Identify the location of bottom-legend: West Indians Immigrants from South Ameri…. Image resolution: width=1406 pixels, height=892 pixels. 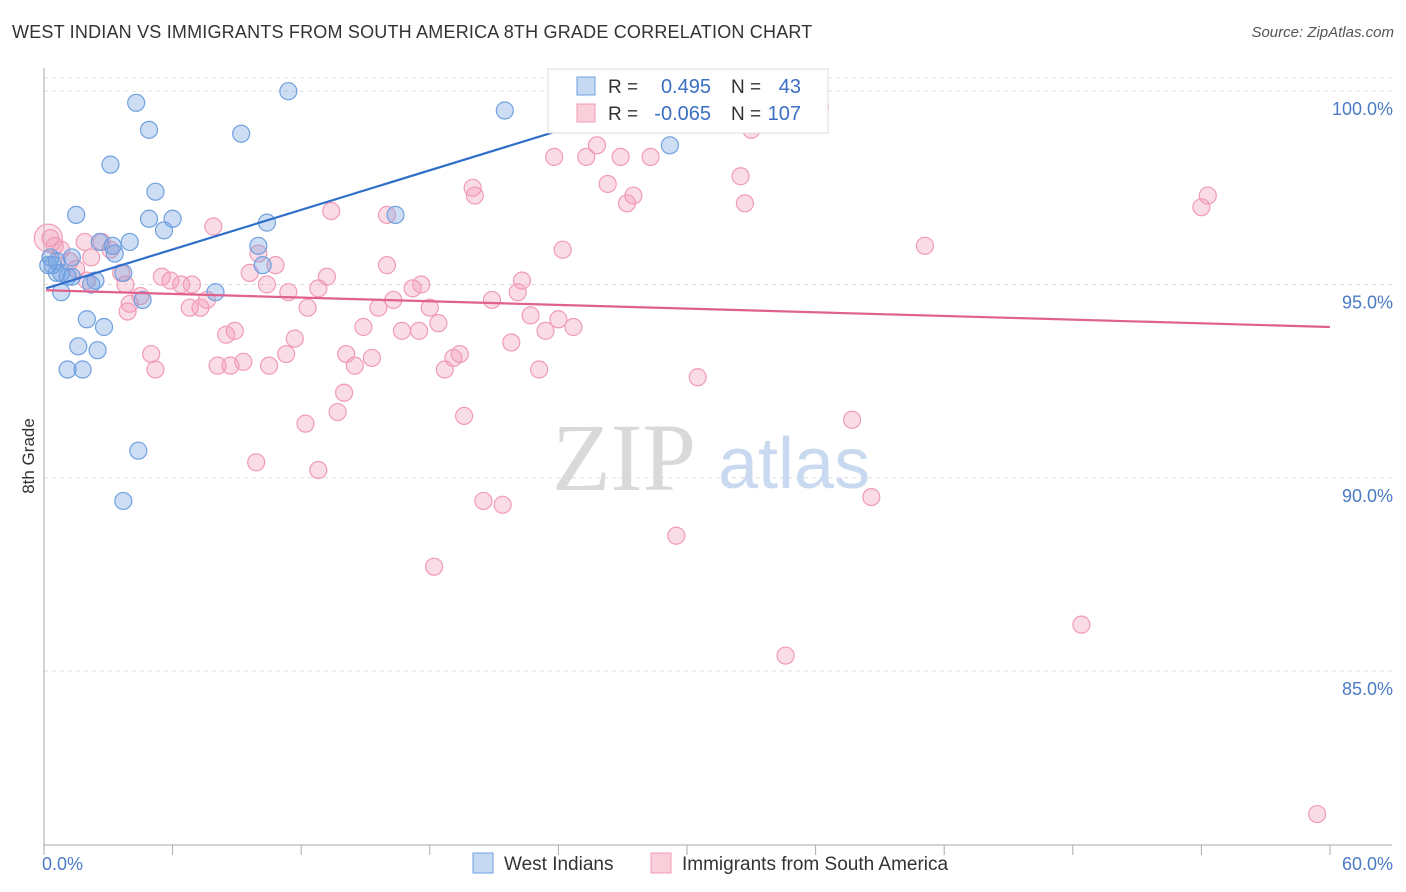
(710, 863).